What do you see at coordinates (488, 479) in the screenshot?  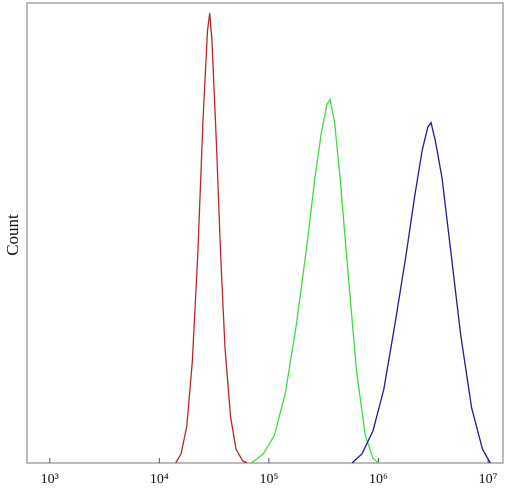 I see `x-tick-label: 10⁷` at bounding box center [488, 479].